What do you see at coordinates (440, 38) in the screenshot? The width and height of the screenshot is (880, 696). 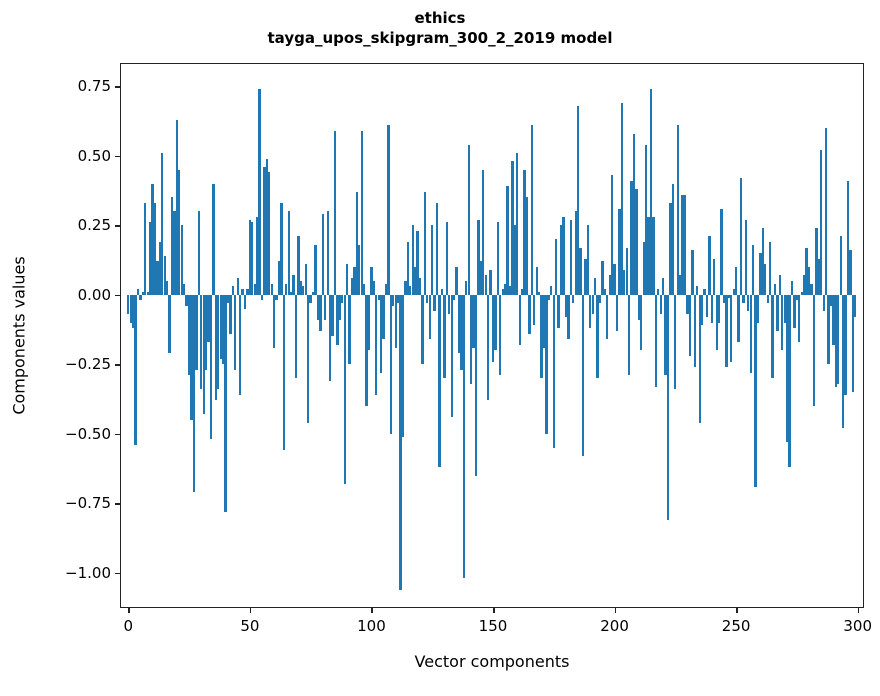 I see `chart-title-line-2: tayga_upos_skipgram_300_2_2019 model` at bounding box center [440, 38].